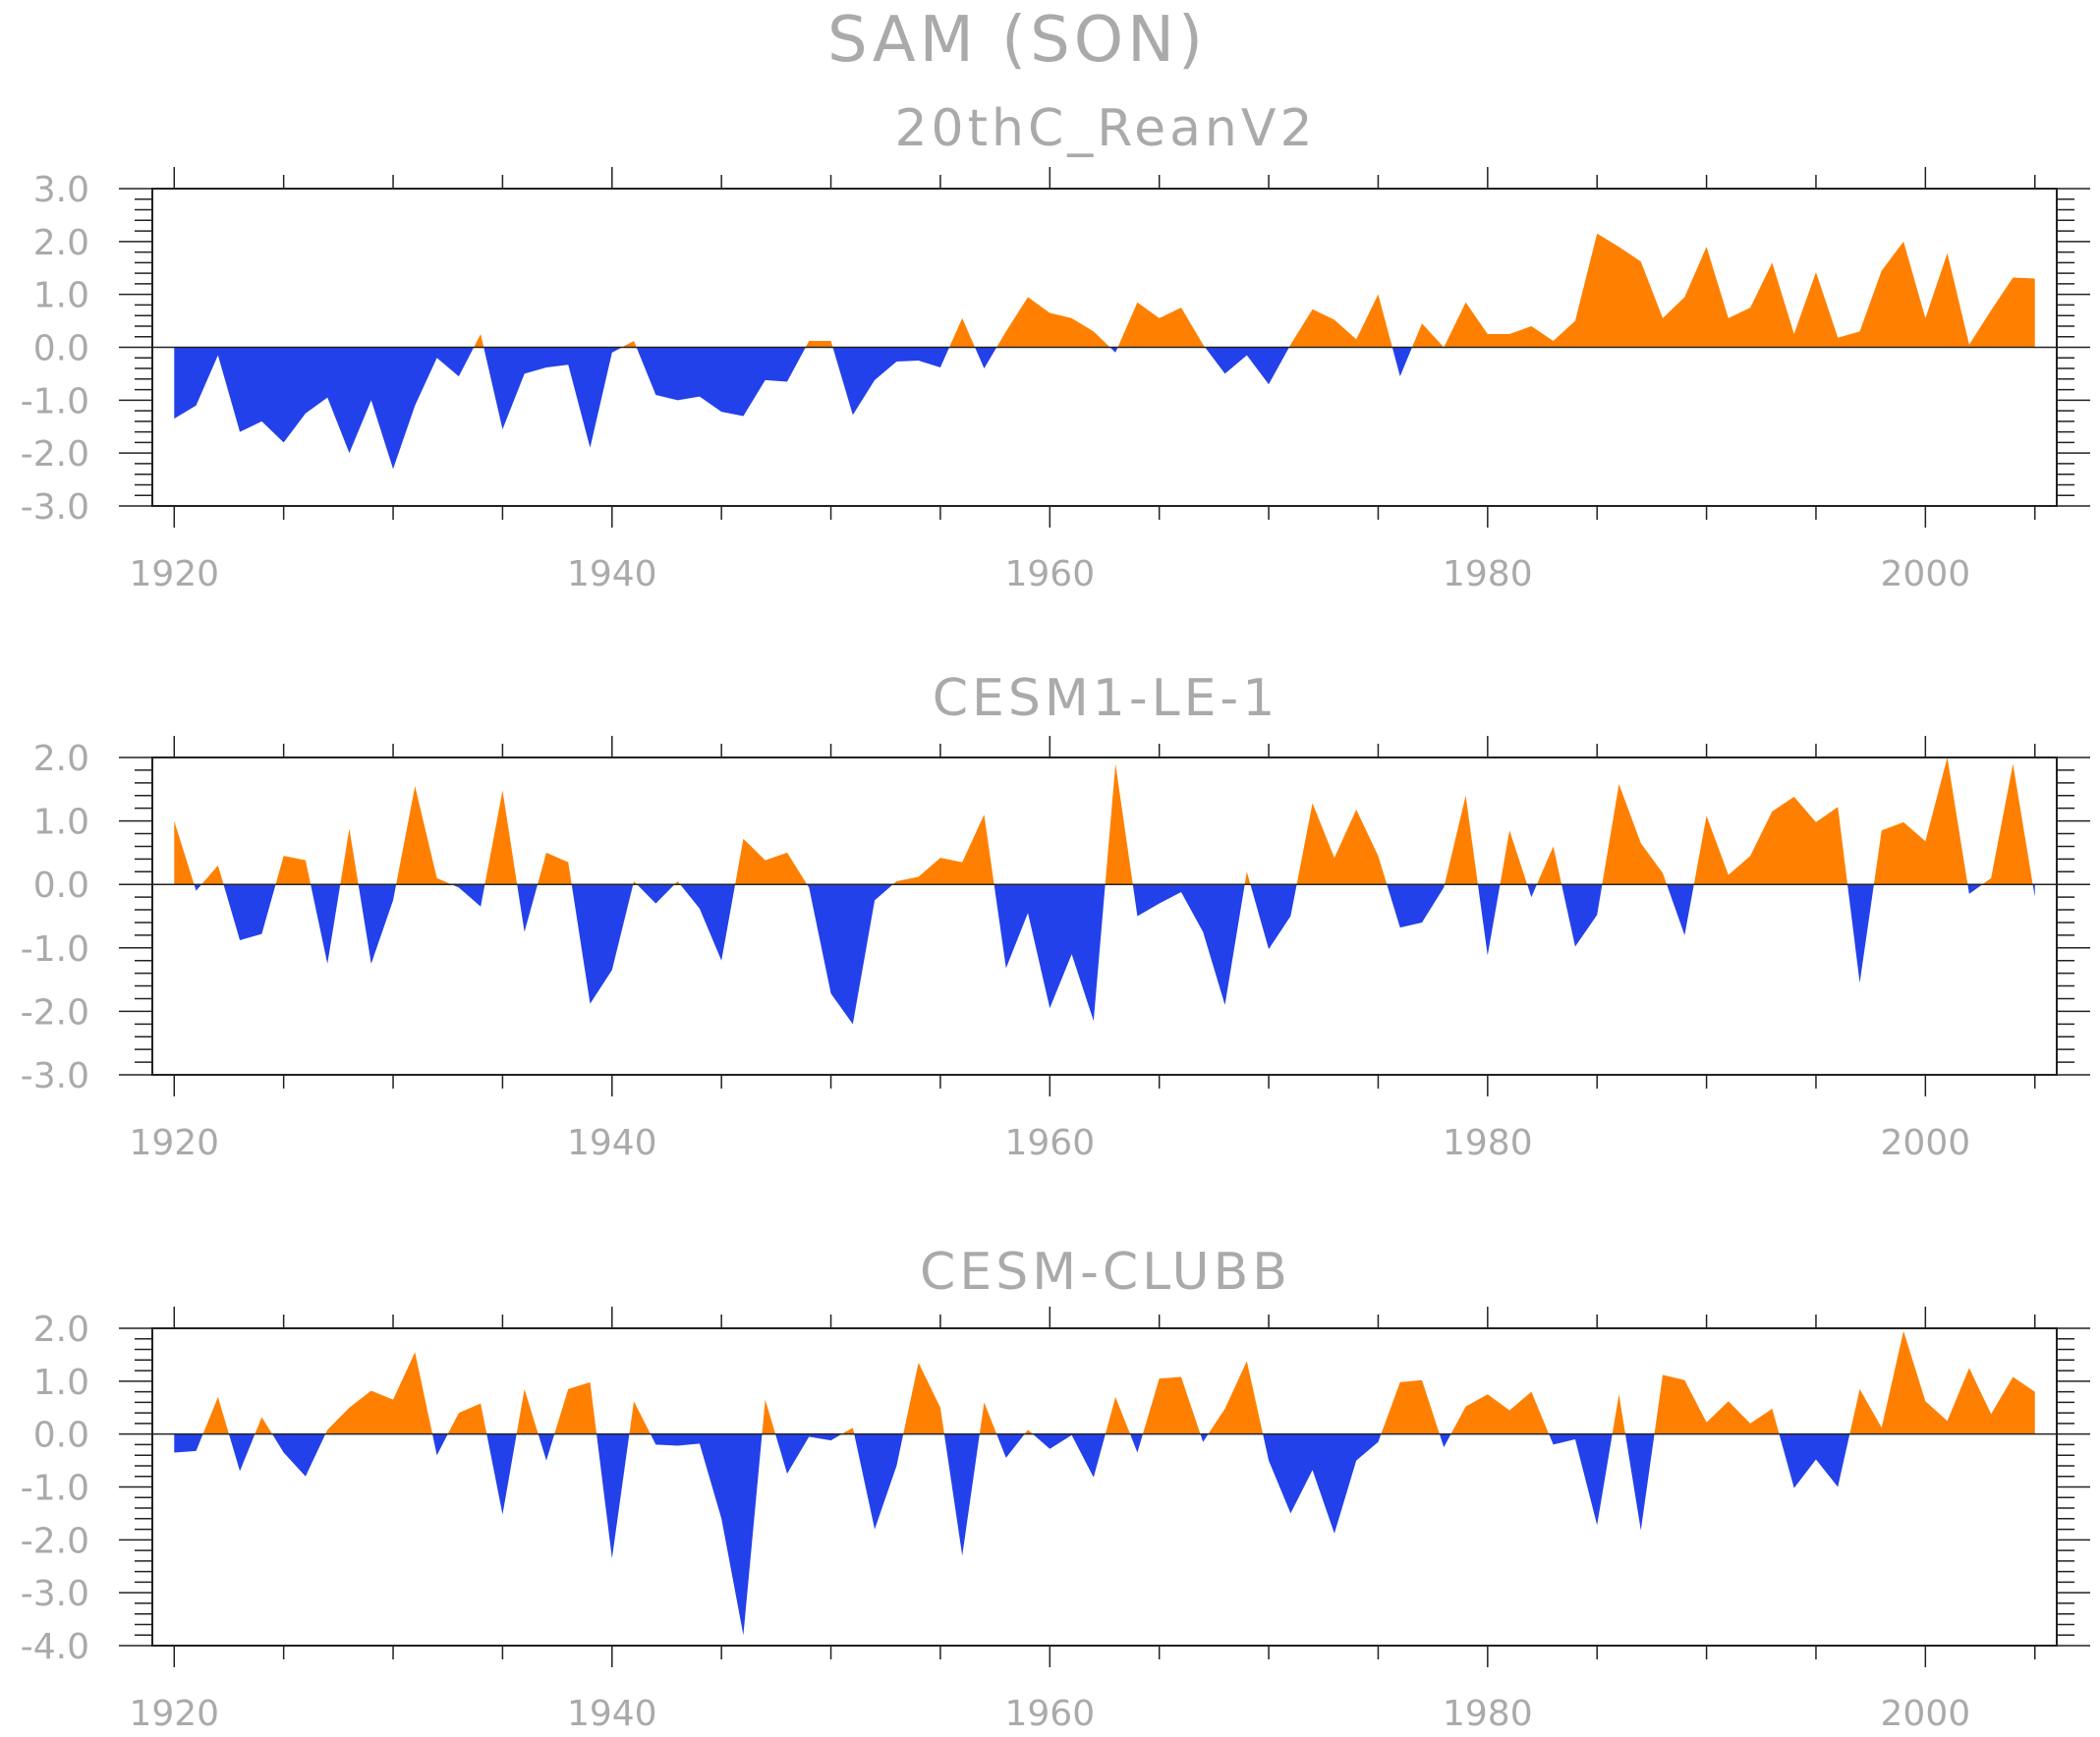  Describe the element at coordinates (1017, 40) in the screenshot. I see `figure-title: SAM (SON)` at that location.